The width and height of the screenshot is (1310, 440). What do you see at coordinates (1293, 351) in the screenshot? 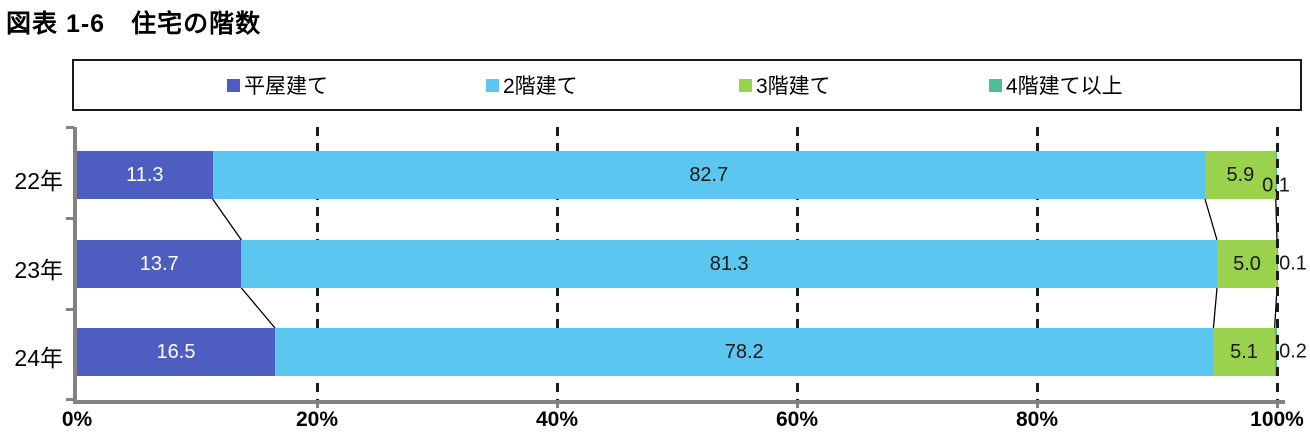
I see `bar-value-label-outside: 0.2` at bounding box center [1293, 351].